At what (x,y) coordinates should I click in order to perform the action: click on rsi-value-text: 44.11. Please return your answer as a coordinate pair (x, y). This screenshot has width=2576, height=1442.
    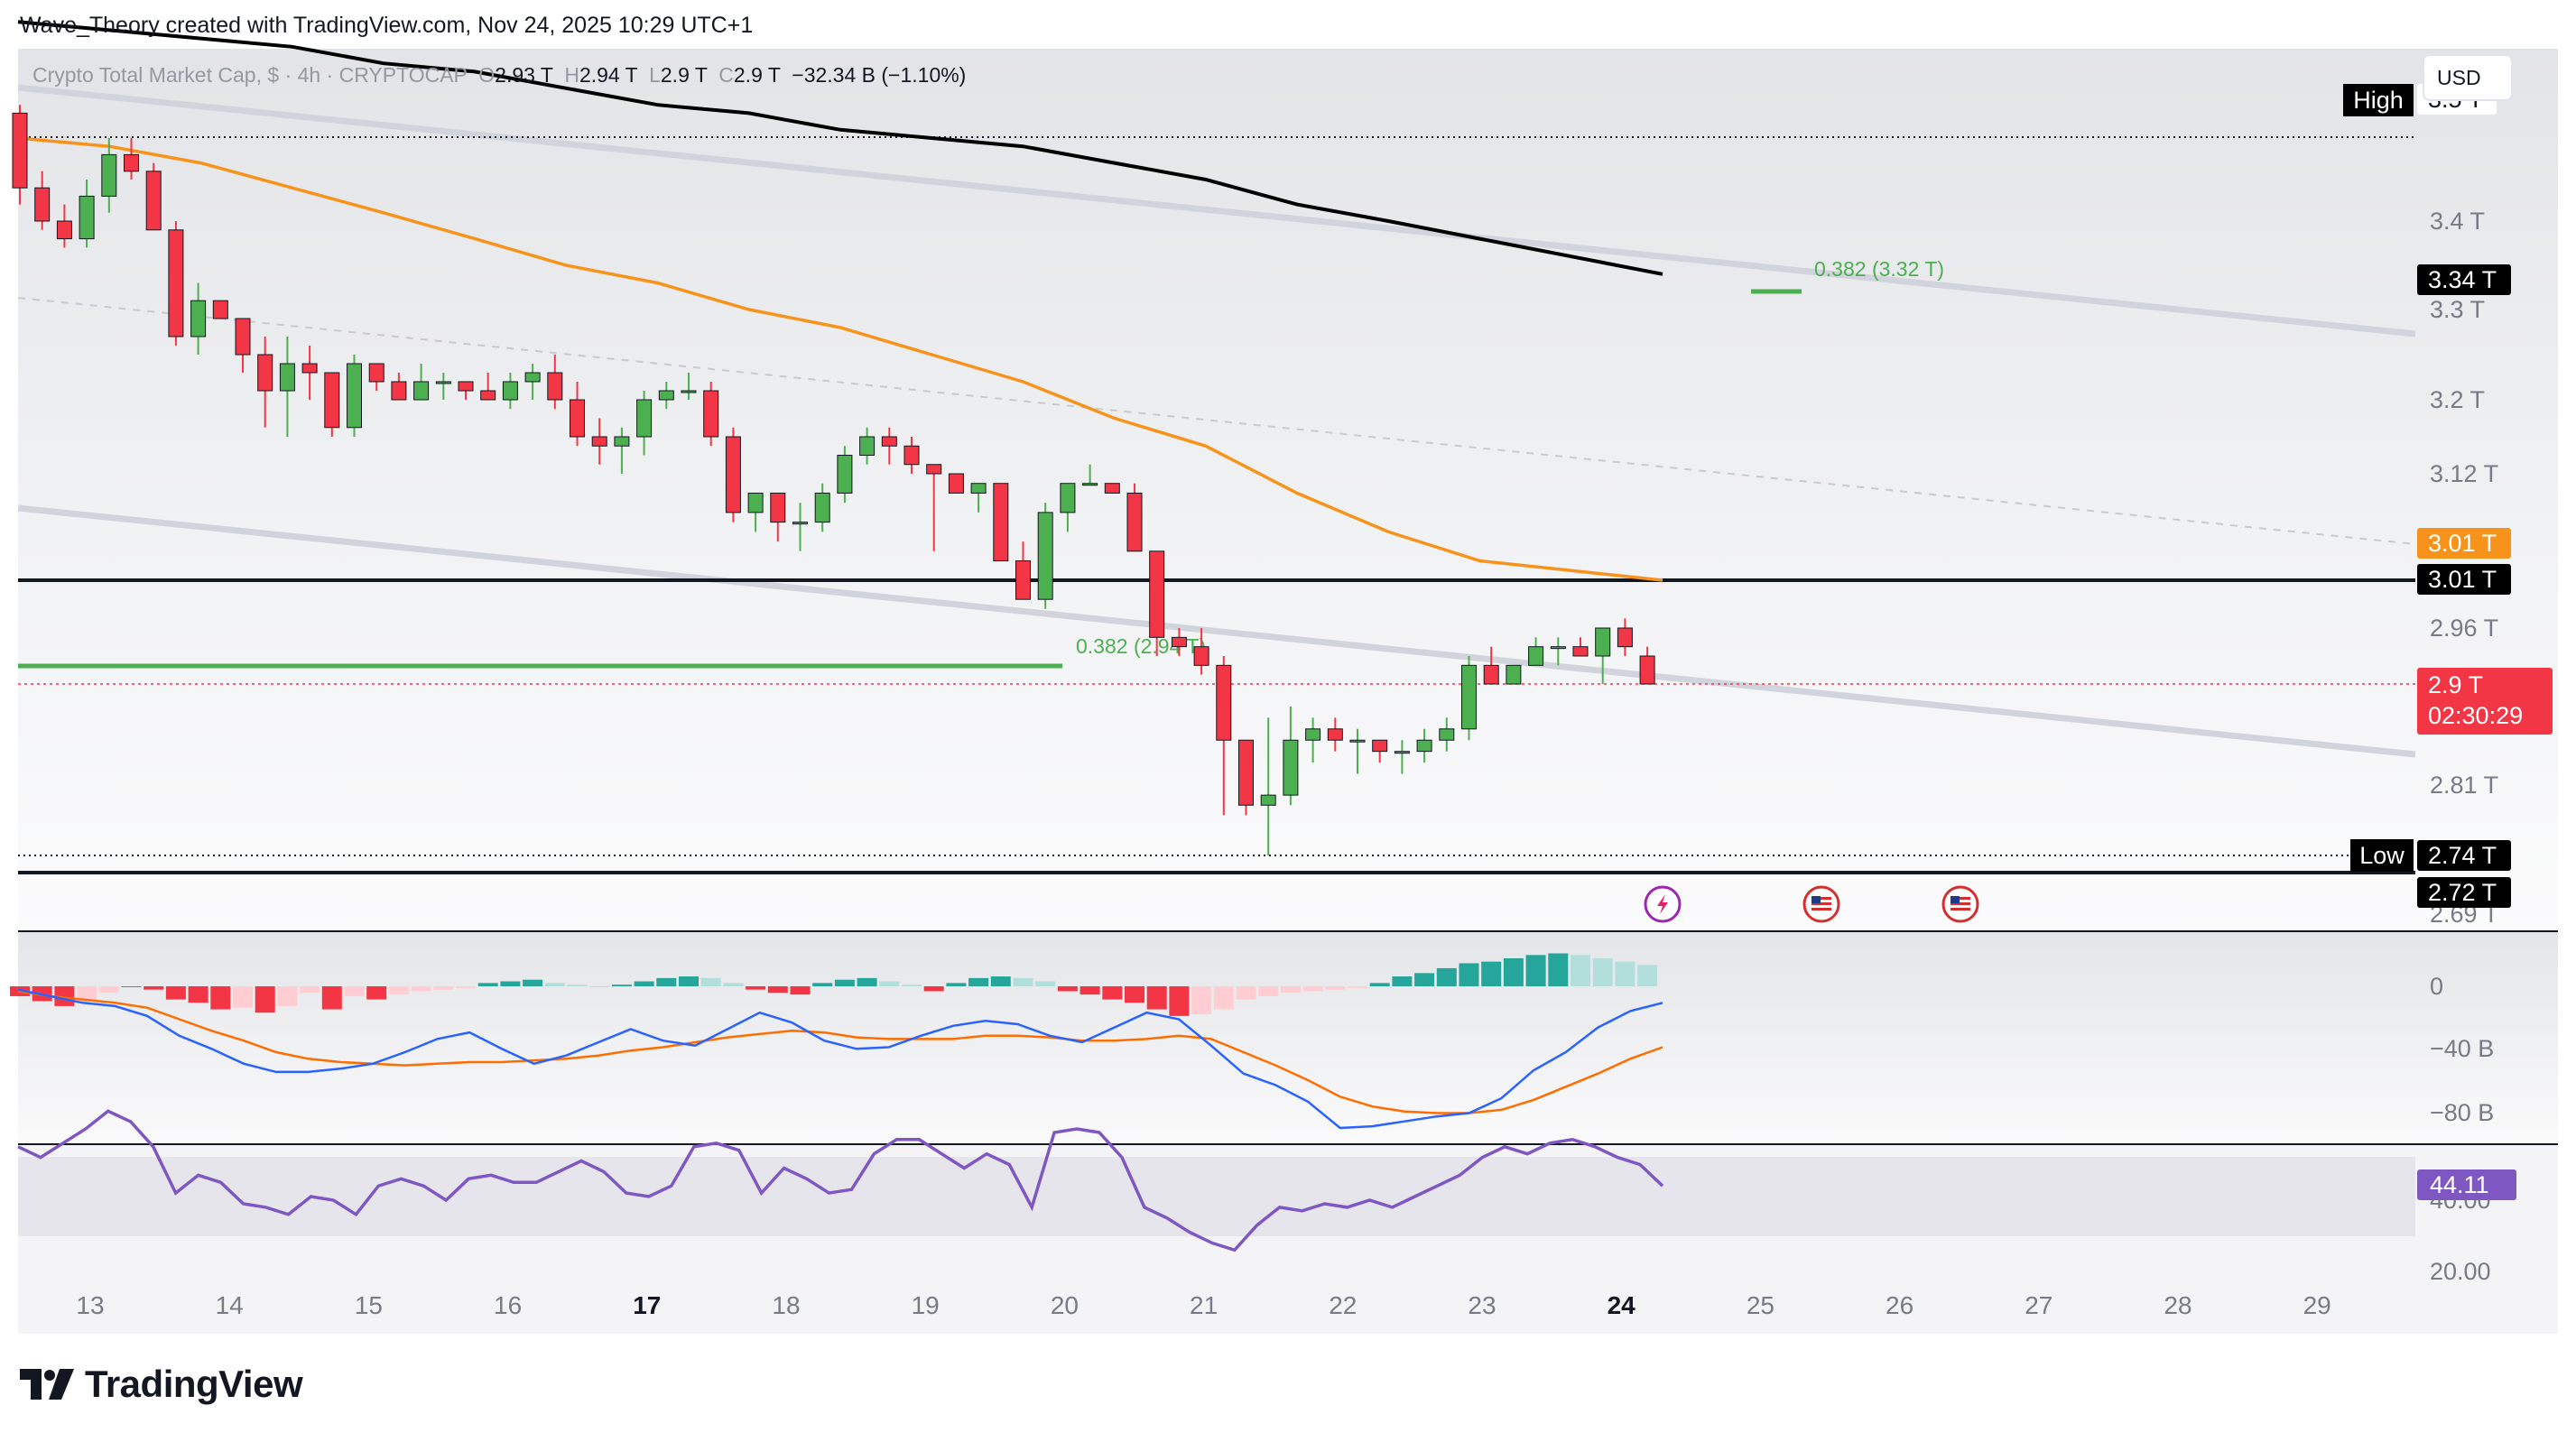
    Looking at the image, I should click on (2459, 1184).